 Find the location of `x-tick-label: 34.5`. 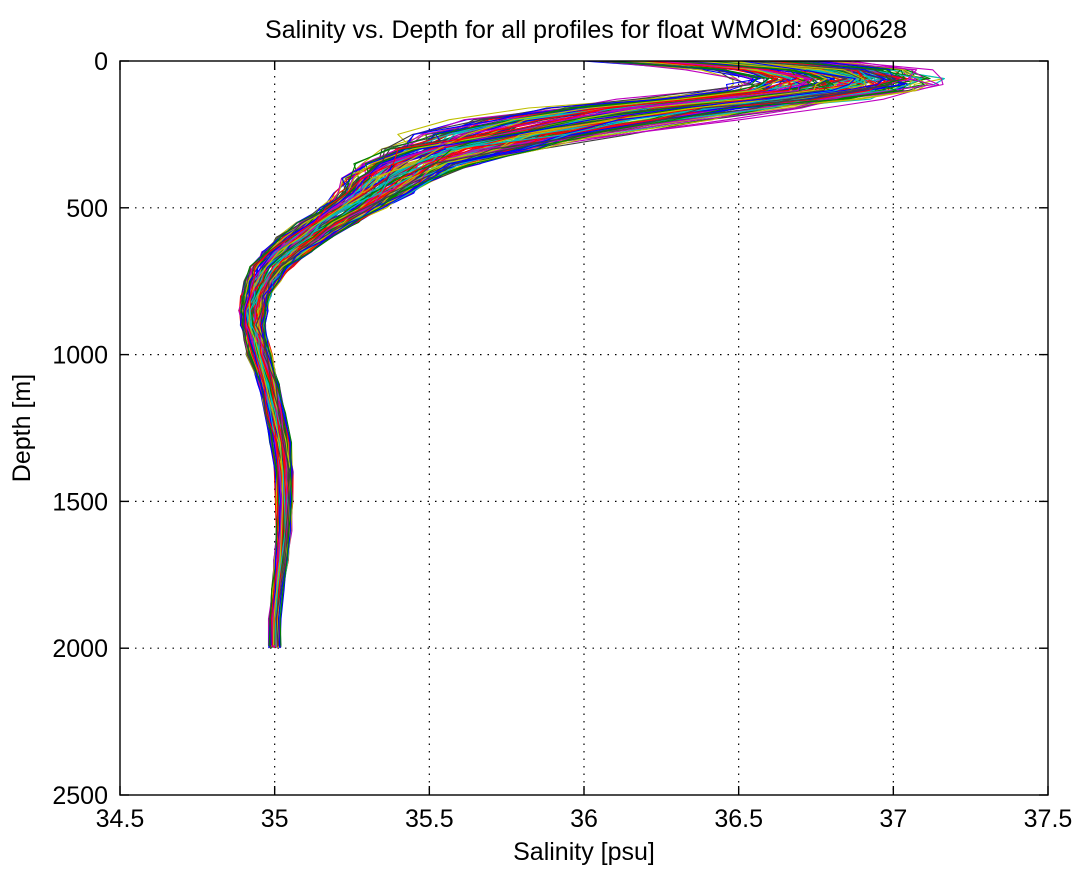

x-tick-label: 34.5 is located at coordinates (120, 819).